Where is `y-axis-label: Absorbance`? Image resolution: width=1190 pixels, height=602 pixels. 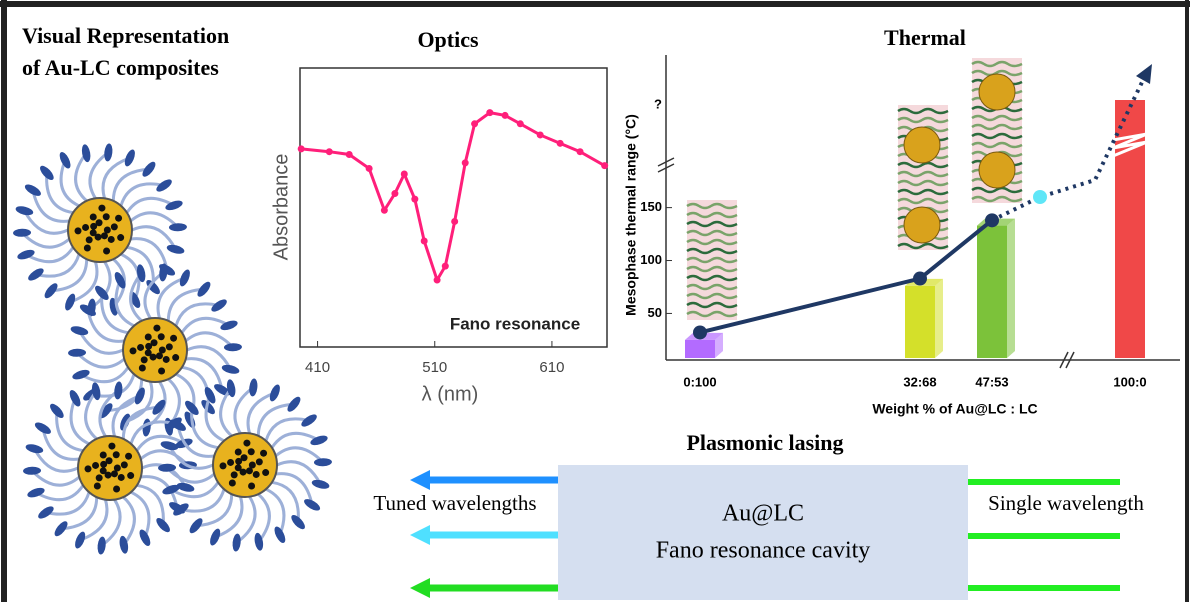 y-axis-label: Absorbance is located at coordinates (281, 207).